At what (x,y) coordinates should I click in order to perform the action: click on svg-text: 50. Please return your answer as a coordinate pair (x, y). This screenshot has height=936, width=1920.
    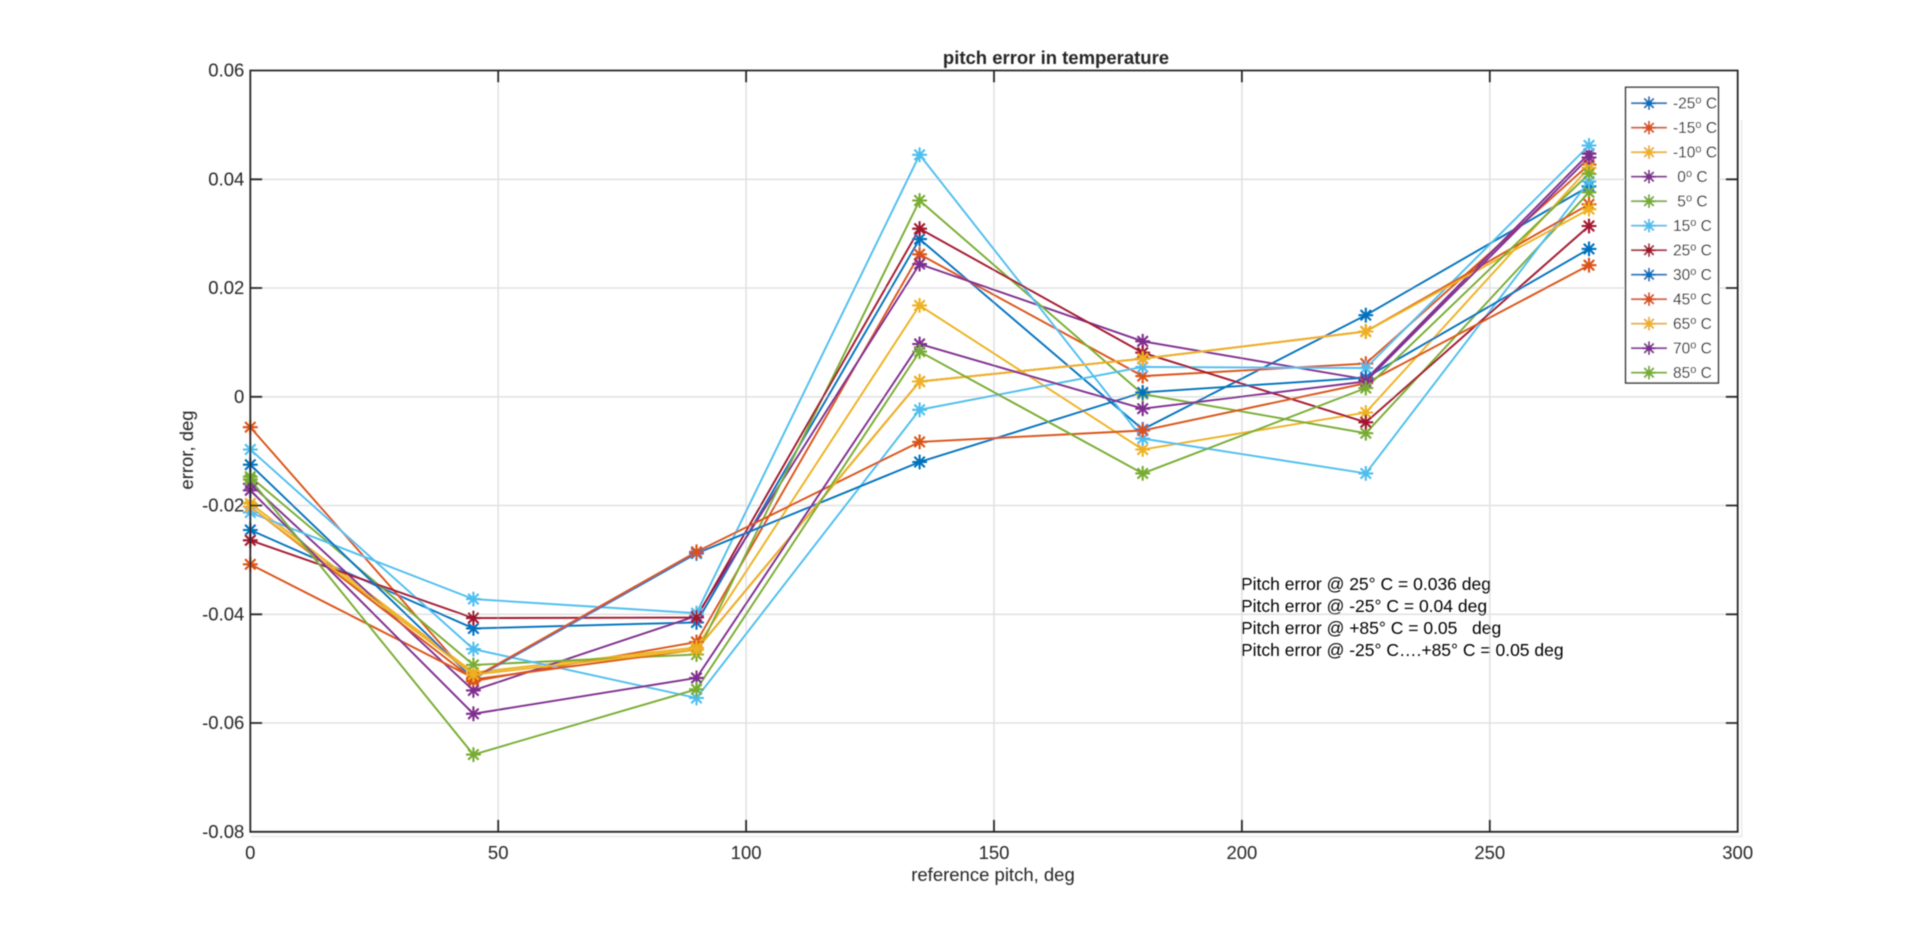
    Looking at the image, I should click on (498, 852).